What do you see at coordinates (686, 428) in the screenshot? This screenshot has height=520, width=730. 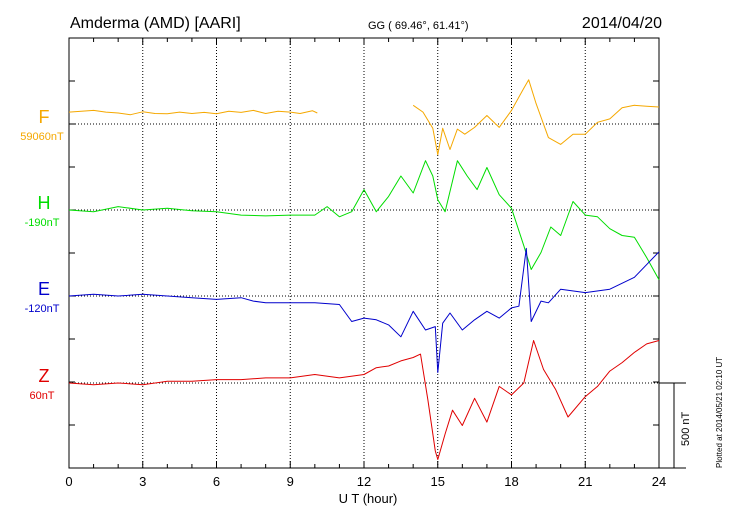 I see `scale-bar-label: 500 nT` at bounding box center [686, 428].